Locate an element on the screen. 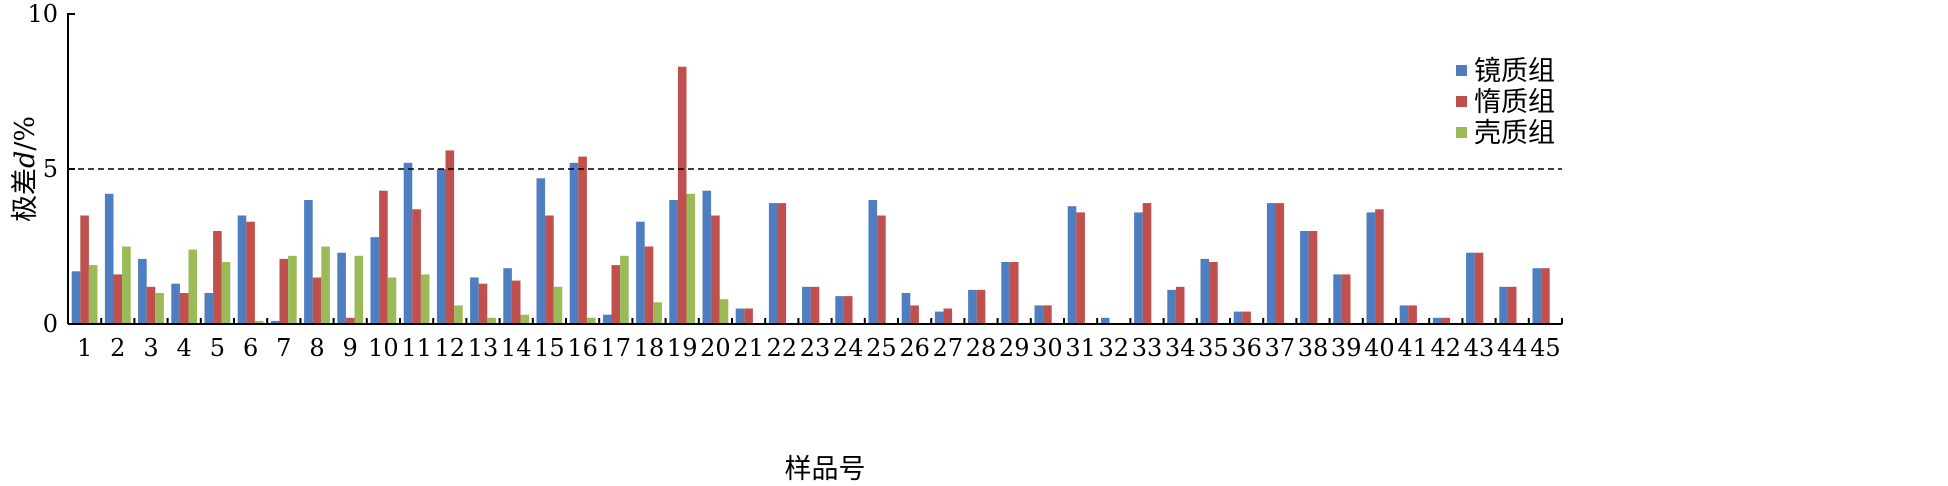  x-axis-title: 样品号 is located at coordinates (825, 469).